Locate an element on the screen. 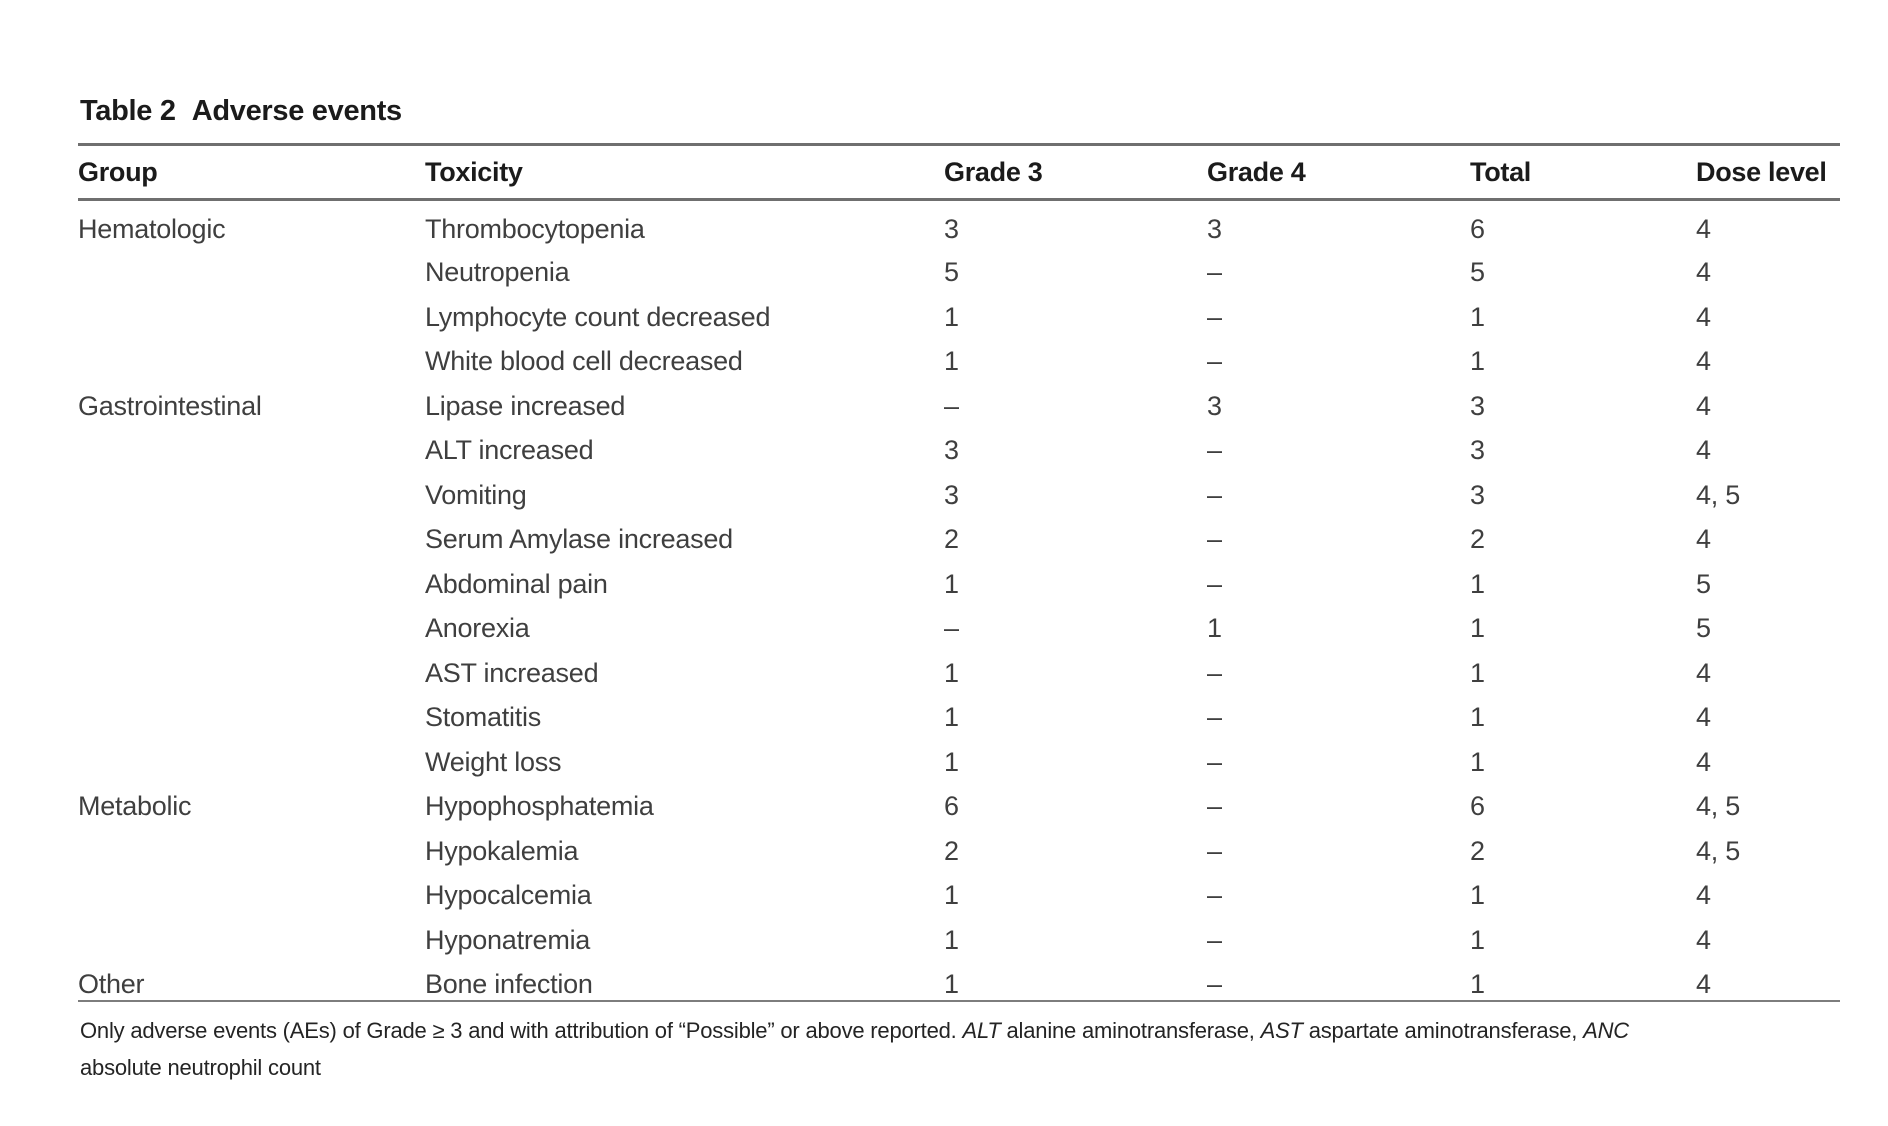 The image size is (1888, 1126). table-label: Table 2 is located at coordinates (128, 111).